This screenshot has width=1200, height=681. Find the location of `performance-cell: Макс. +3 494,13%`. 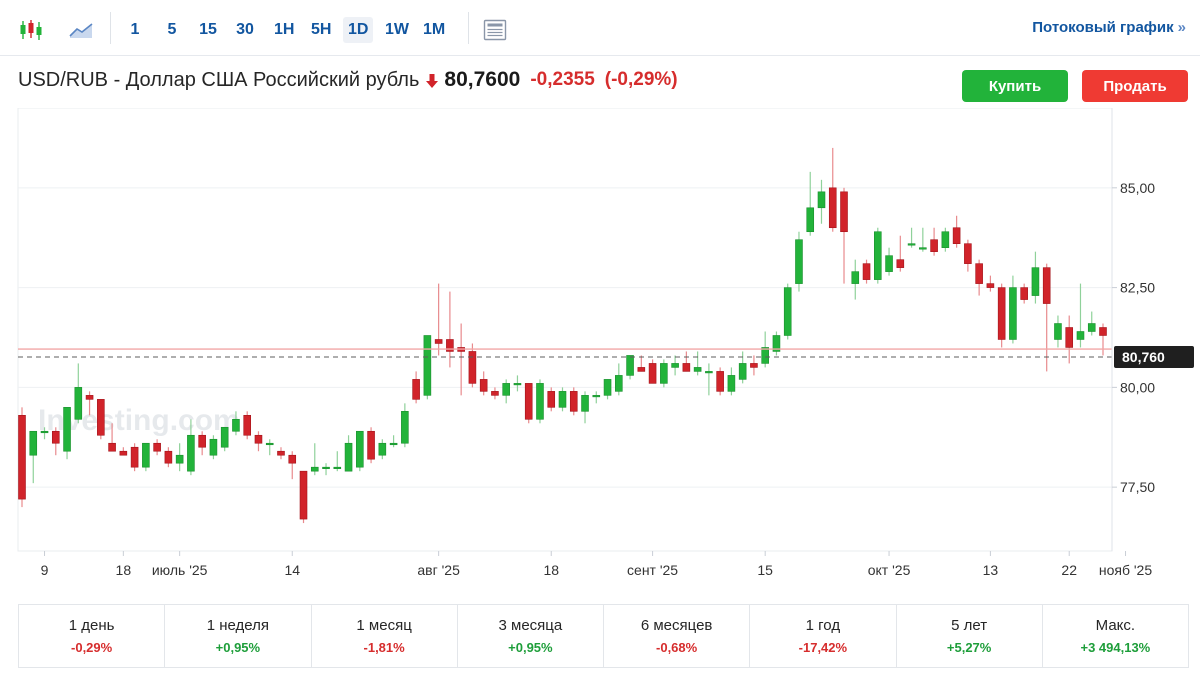

performance-cell: Макс. +3 494,13% is located at coordinates (1115, 636).